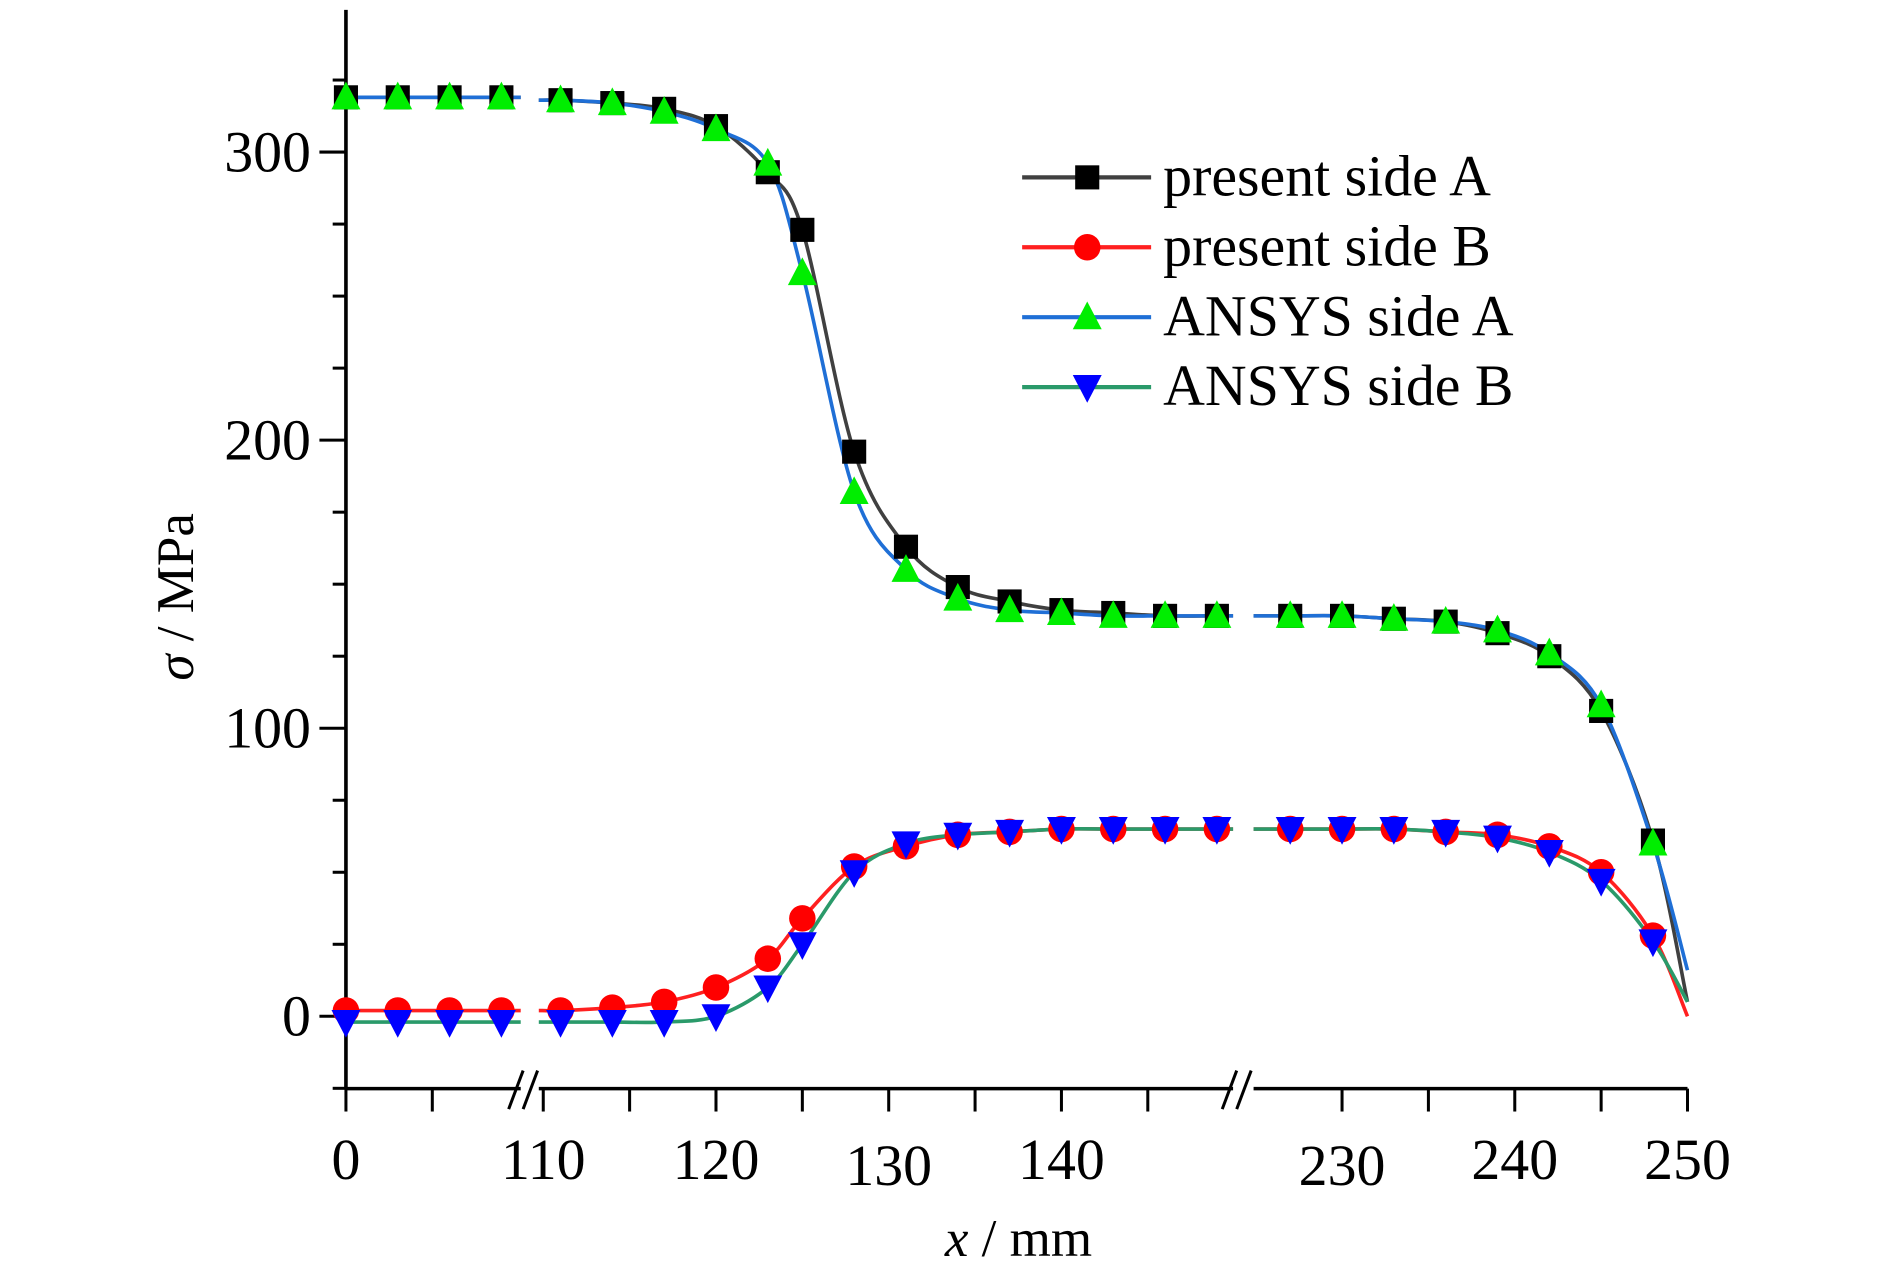 The height and width of the screenshot is (1266, 1890). Describe the element at coordinates (296, 1016) in the screenshot. I see `y-tick-label: 0` at that location.